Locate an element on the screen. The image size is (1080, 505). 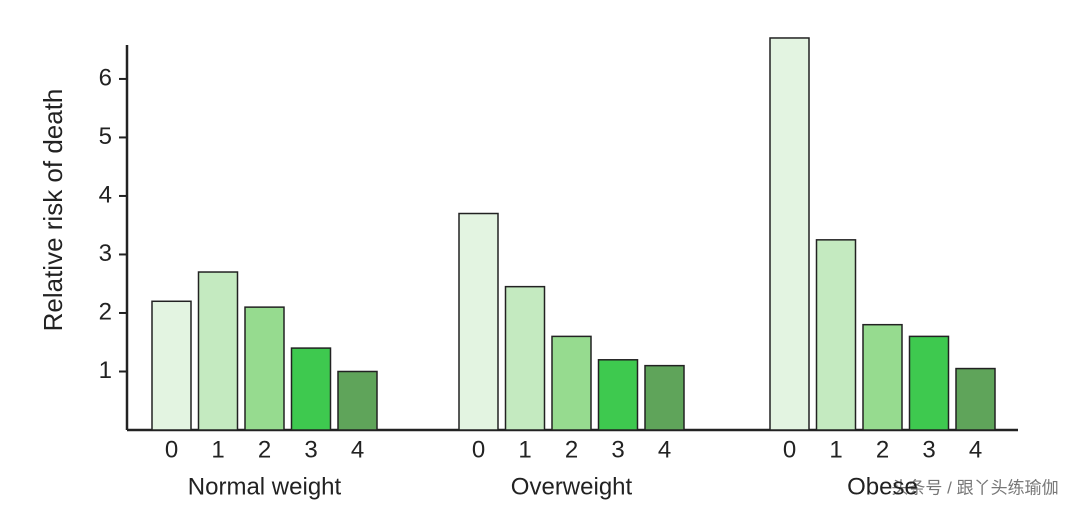
y-tick-label: 2 is located at coordinates (105, 311).